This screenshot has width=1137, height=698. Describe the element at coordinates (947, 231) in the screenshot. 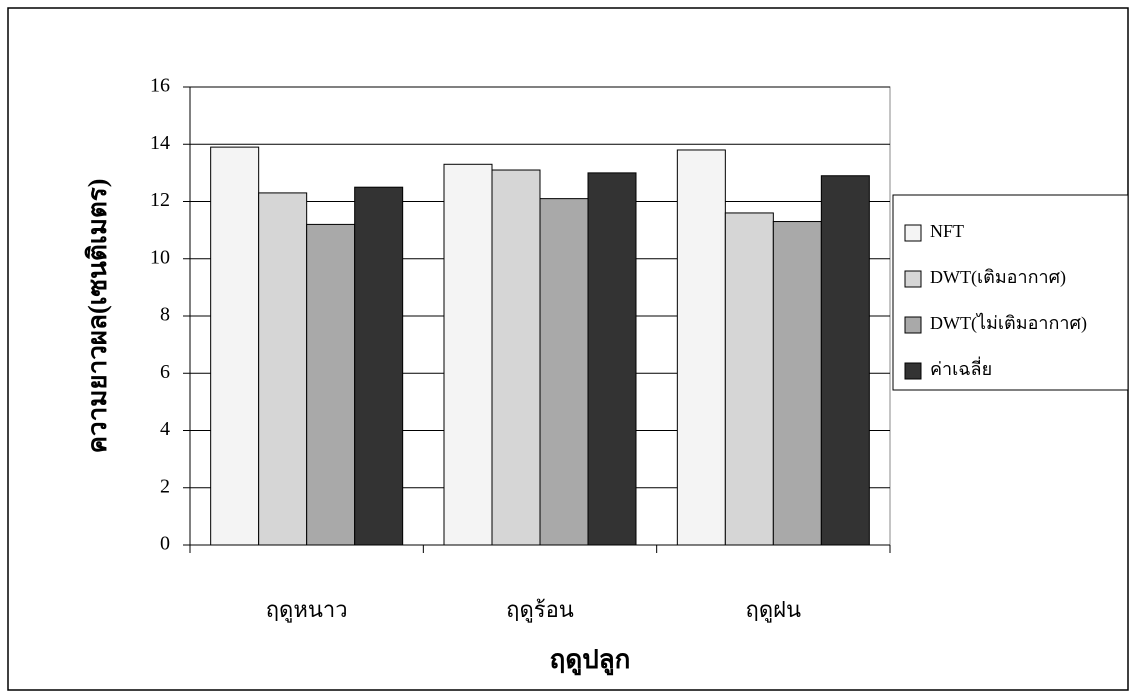

I see `legend-label: NFT` at that location.